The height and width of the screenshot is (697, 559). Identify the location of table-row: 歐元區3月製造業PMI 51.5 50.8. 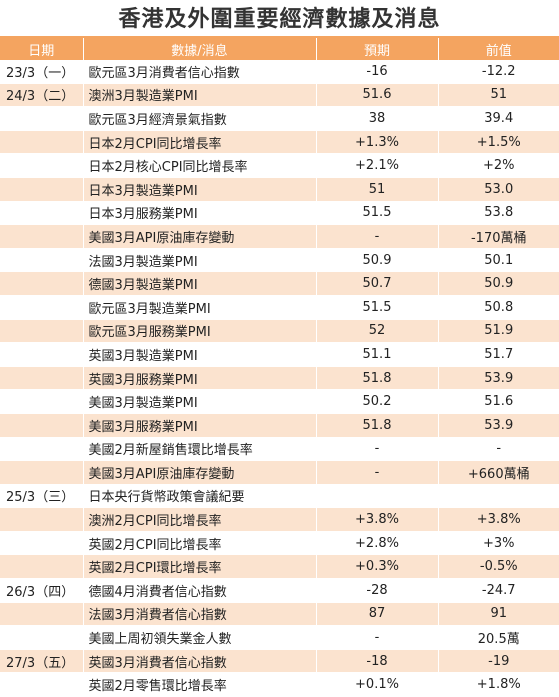
(279, 307).